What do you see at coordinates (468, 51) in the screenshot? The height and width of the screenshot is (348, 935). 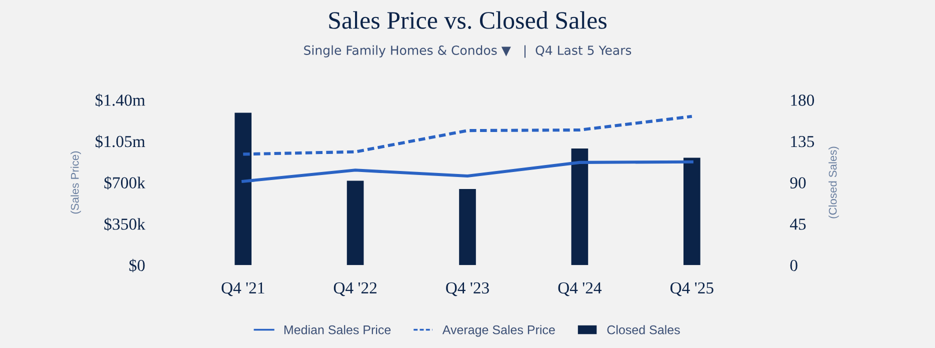 I see `chart-subtitle: Single Family Homes & Condos ▼ | Q4 Last 5 Years` at bounding box center [468, 51].